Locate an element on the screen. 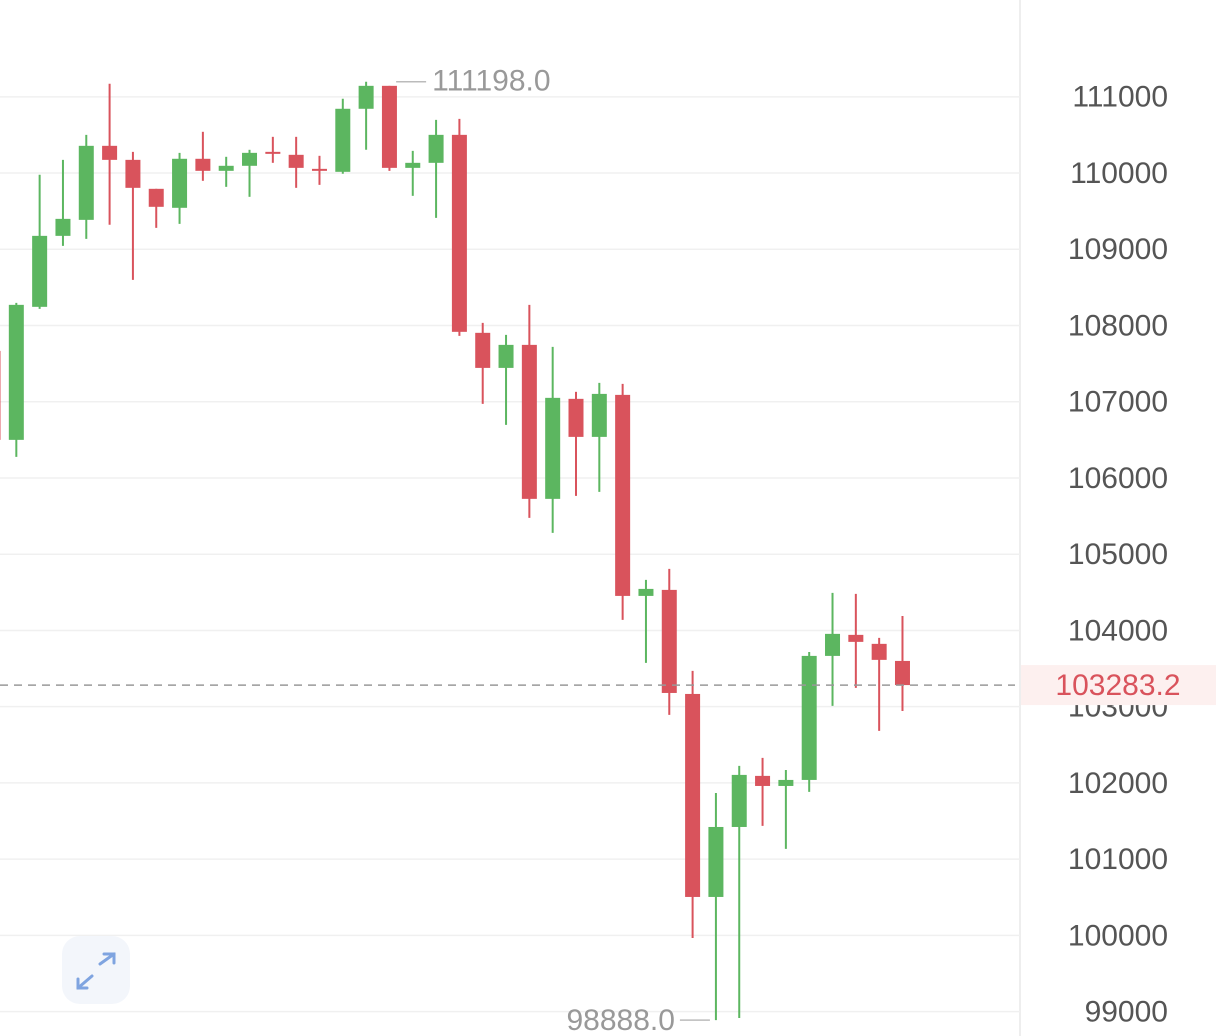 This screenshot has height=1036, width=1216. annotation-label: 98888.0 is located at coordinates (620, 1020).